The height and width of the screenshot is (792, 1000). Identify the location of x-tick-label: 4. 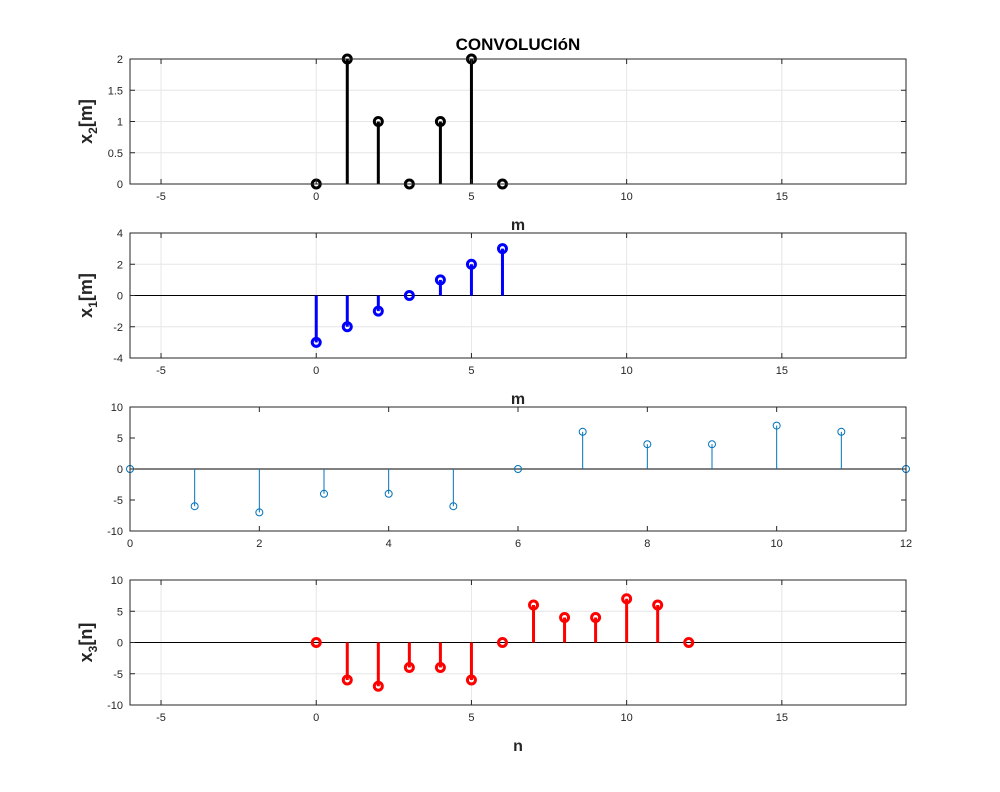
(389, 544).